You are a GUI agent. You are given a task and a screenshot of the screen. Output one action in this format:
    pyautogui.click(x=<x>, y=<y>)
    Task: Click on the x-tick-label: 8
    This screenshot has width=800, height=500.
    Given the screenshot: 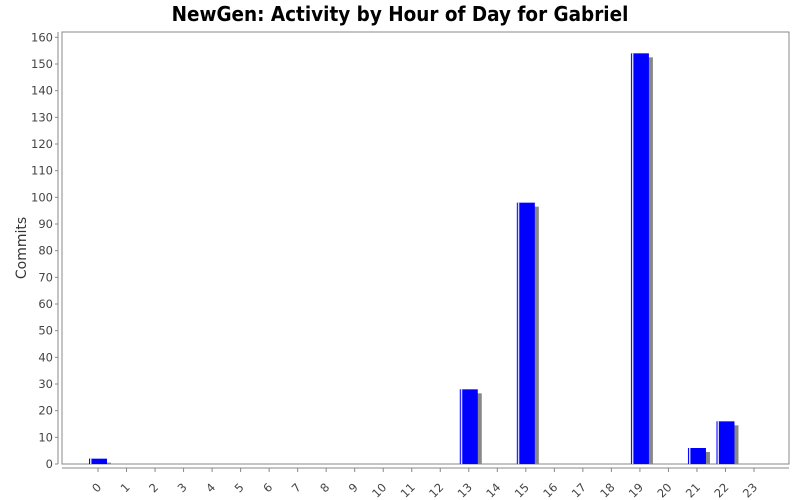 What is the action you would take?
    pyautogui.click(x=324, y=487)
    